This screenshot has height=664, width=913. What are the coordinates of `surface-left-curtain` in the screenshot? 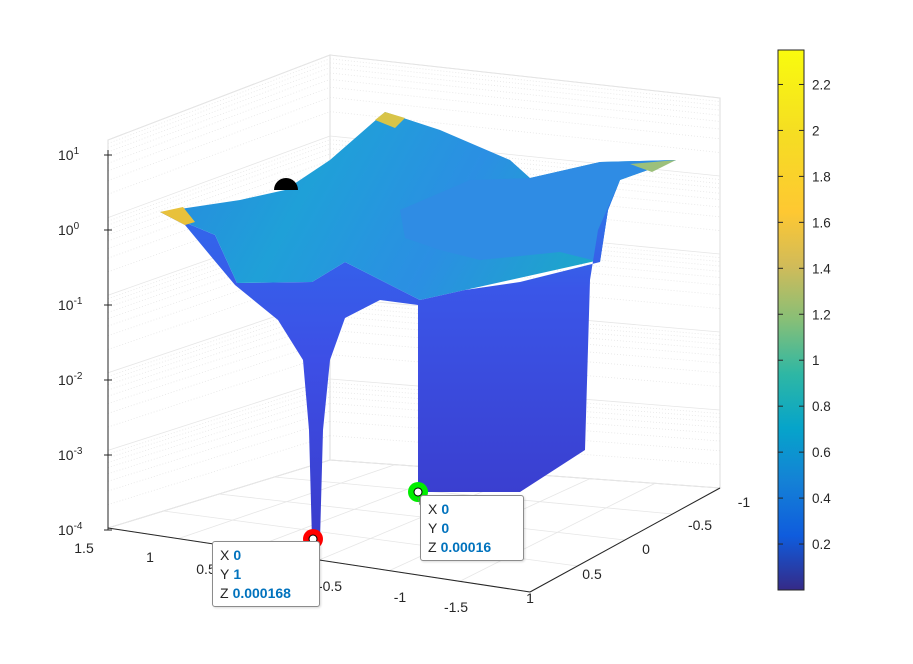 It's located at (294, 376).